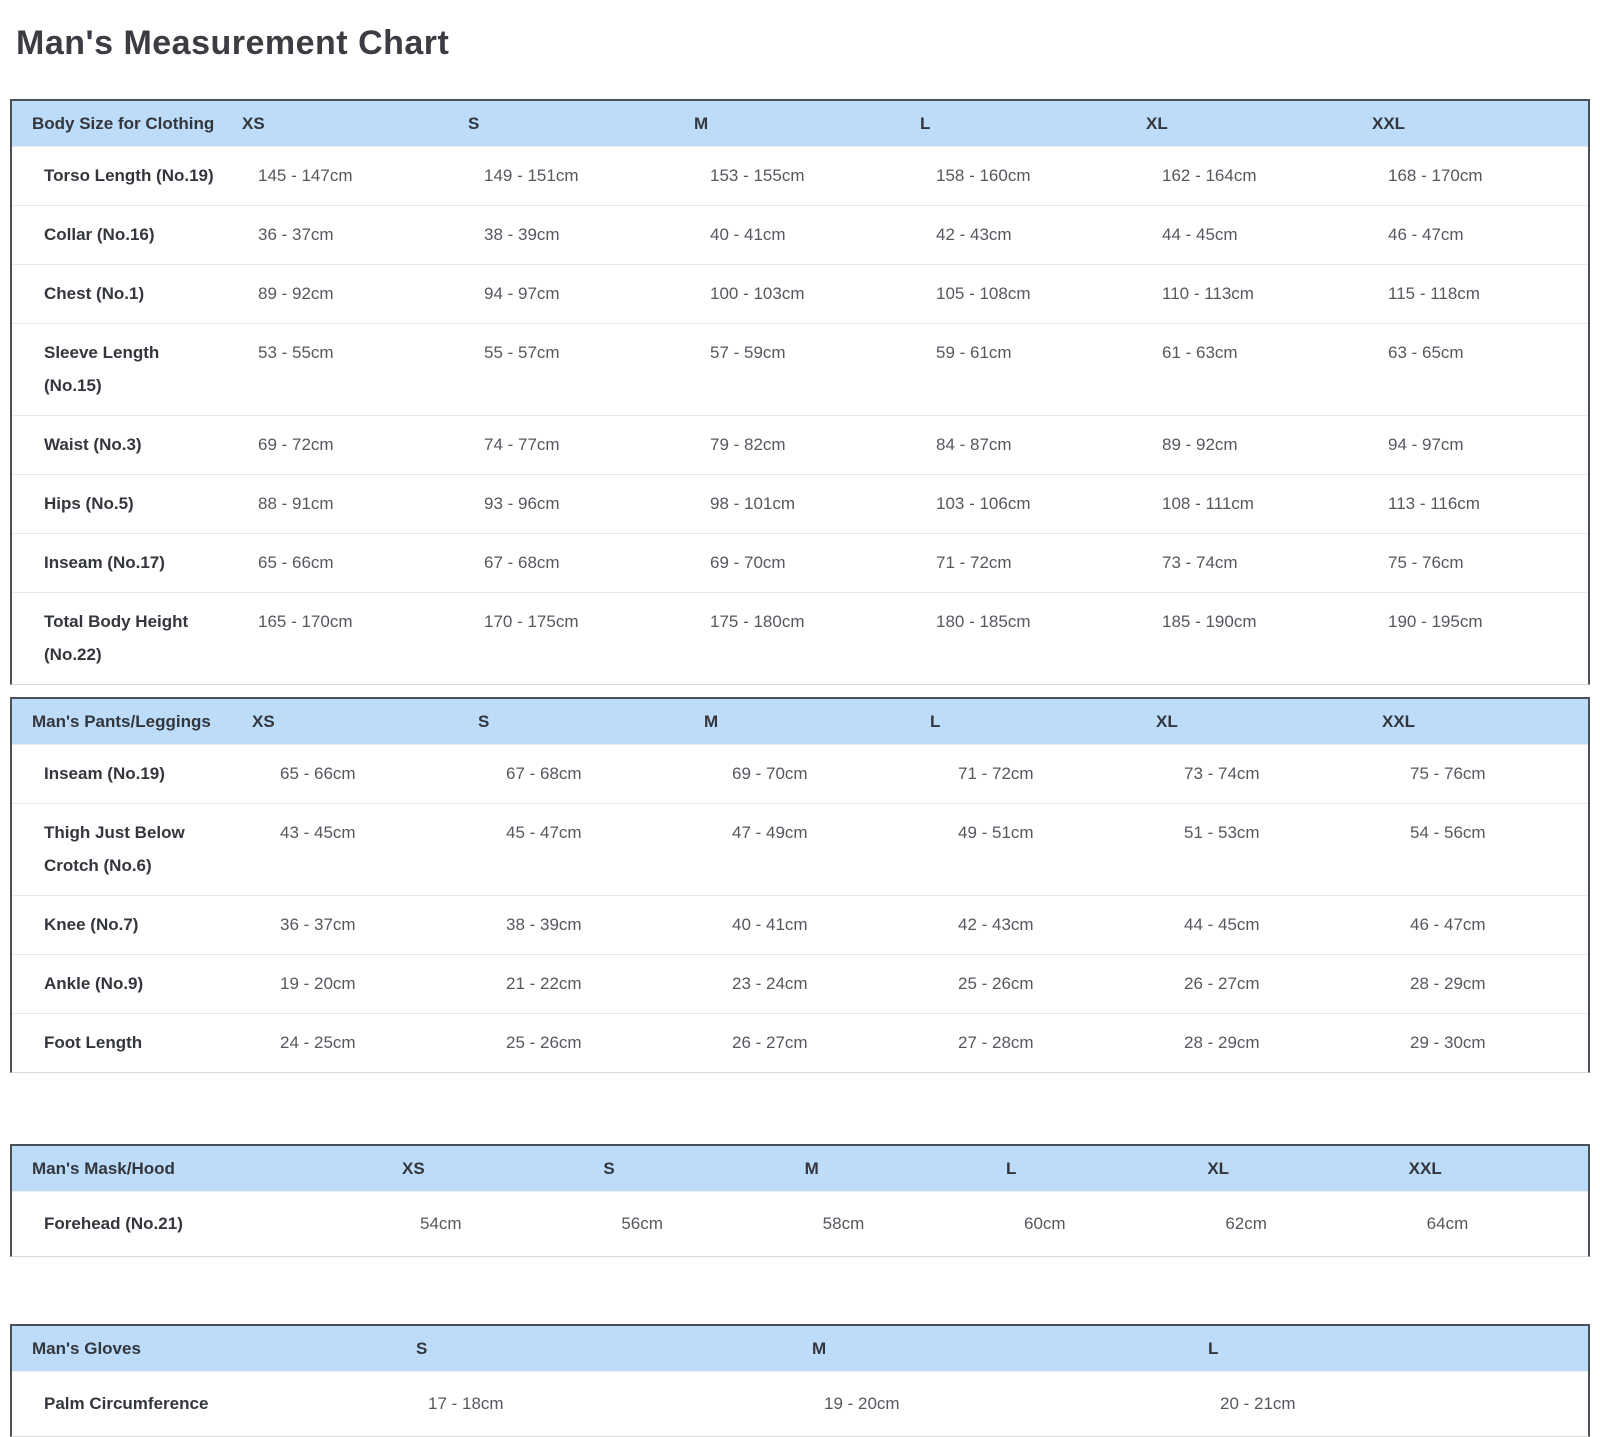 The width and height of the screenshot is (1600, 1437). I want to click on measurement-label: Hips (No.5), so click(89, 503).